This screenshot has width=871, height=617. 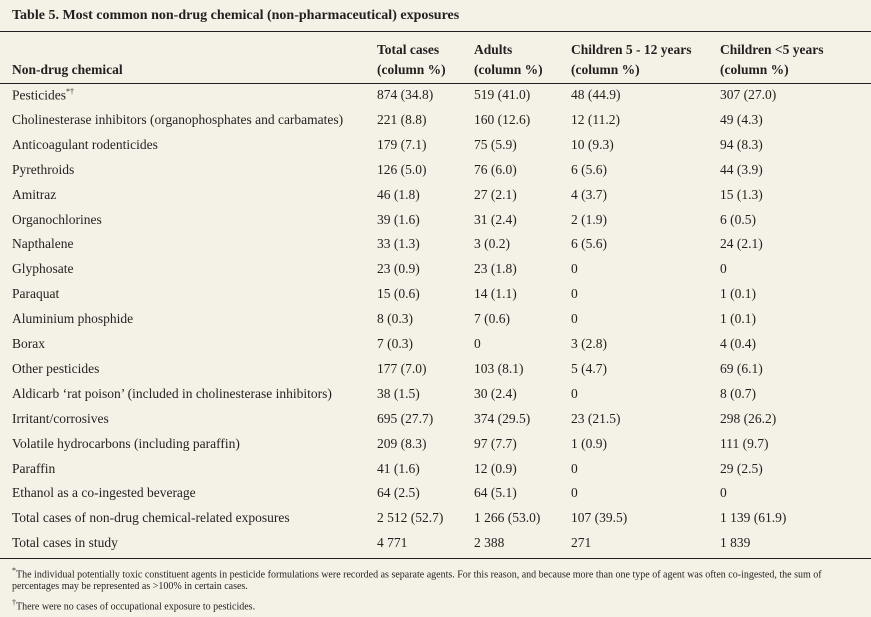 I want to click on table-cell: 3 (2.8), so click(x=589, y=343).